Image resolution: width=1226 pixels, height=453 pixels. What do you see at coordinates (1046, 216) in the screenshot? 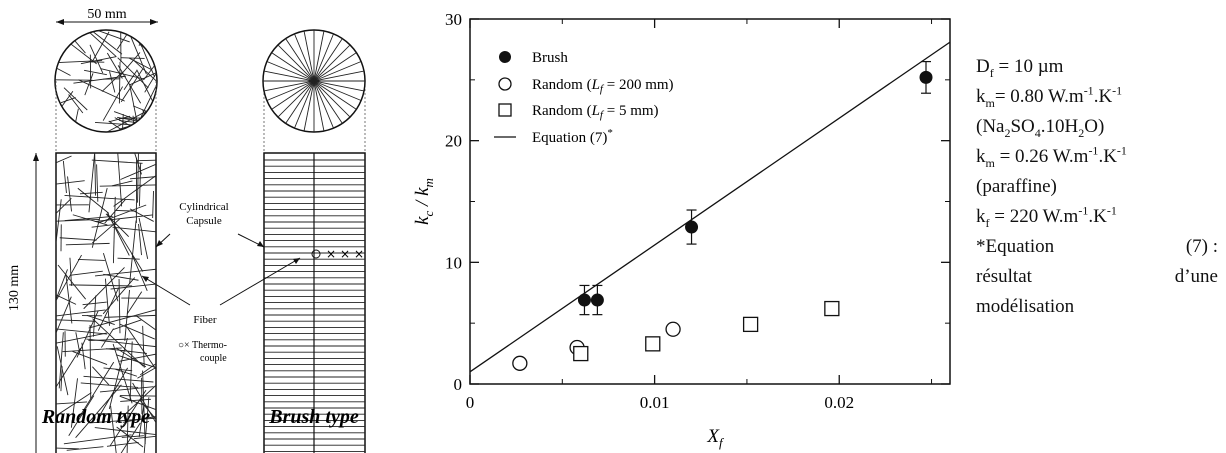
I see `fiber-conductivity-note: kf = 220 W.m-1.K-1` at bounding box center [1046, 216].